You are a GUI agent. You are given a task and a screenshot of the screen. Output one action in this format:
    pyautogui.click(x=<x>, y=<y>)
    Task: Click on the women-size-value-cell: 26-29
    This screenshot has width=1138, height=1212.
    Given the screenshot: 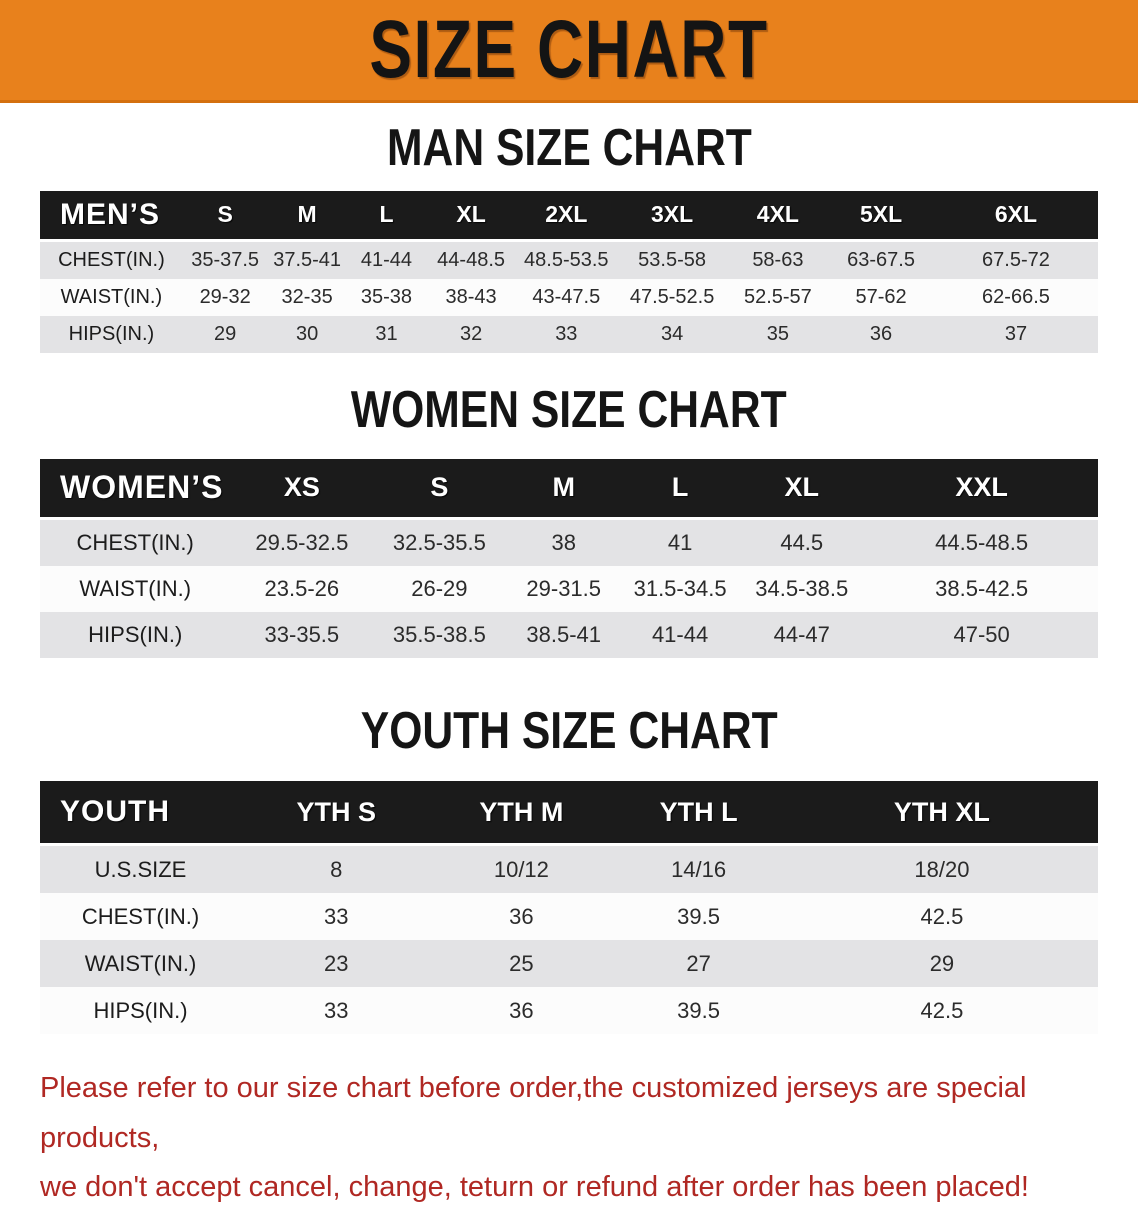 What is the action you would take?
    pyautogui.click(x=439, y=588)
    